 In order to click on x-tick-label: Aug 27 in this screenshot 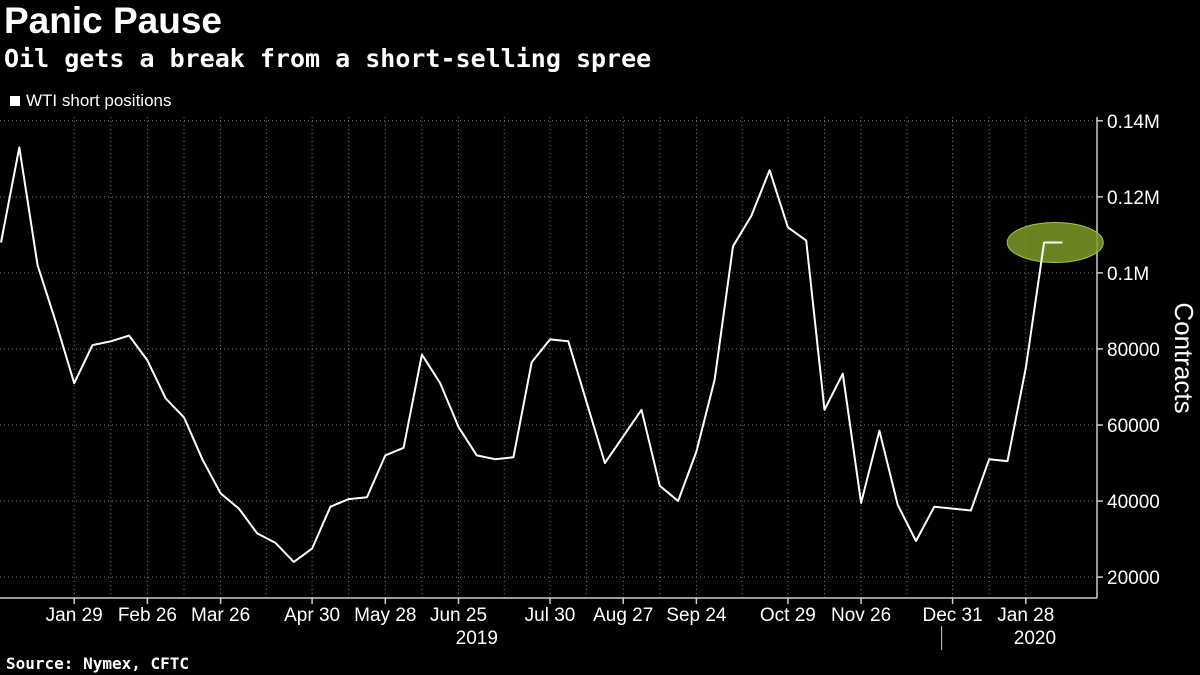, I will do `click(623, 615)`.